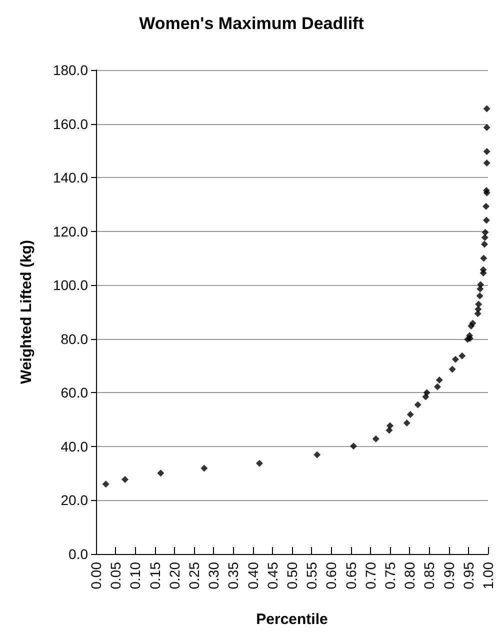 The width and height of the screenshot is (503, 640). I want to click on x-tick-label: 0.25, so click(194, 576).